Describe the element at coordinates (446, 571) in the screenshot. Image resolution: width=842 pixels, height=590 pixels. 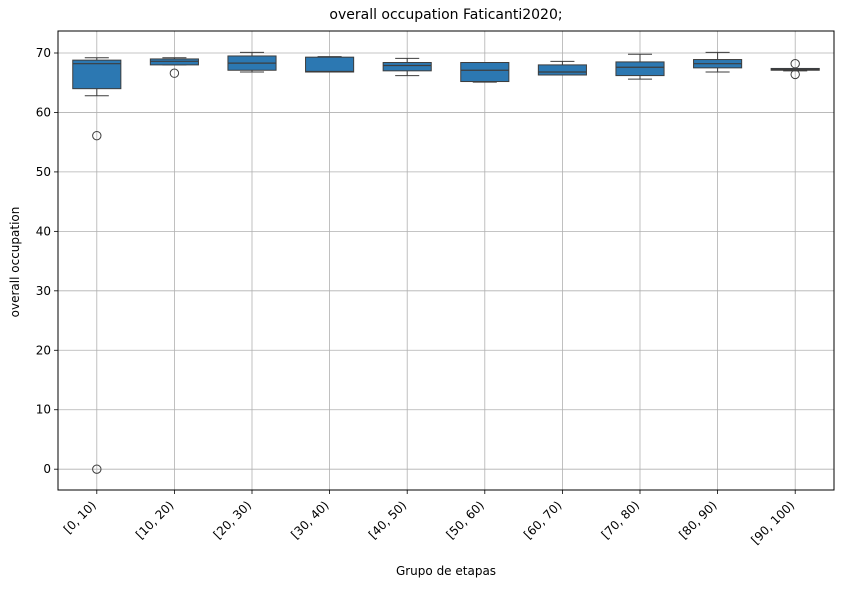
I see `x-axis-label: Grupo de etapas` at that location.